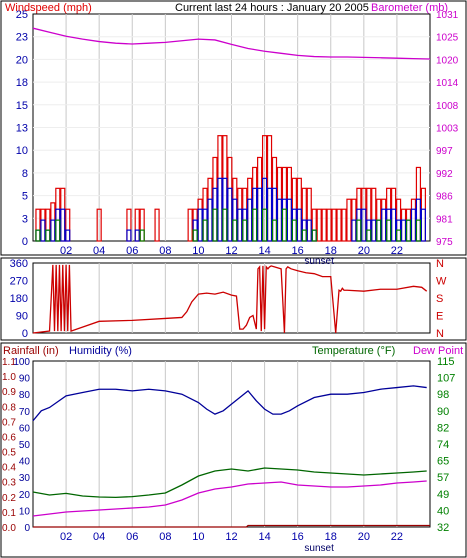  What do you see at coordinates (444, 197) in the screenshot?
I see `barometer-tick: 986` at bounding box center [444, 197].